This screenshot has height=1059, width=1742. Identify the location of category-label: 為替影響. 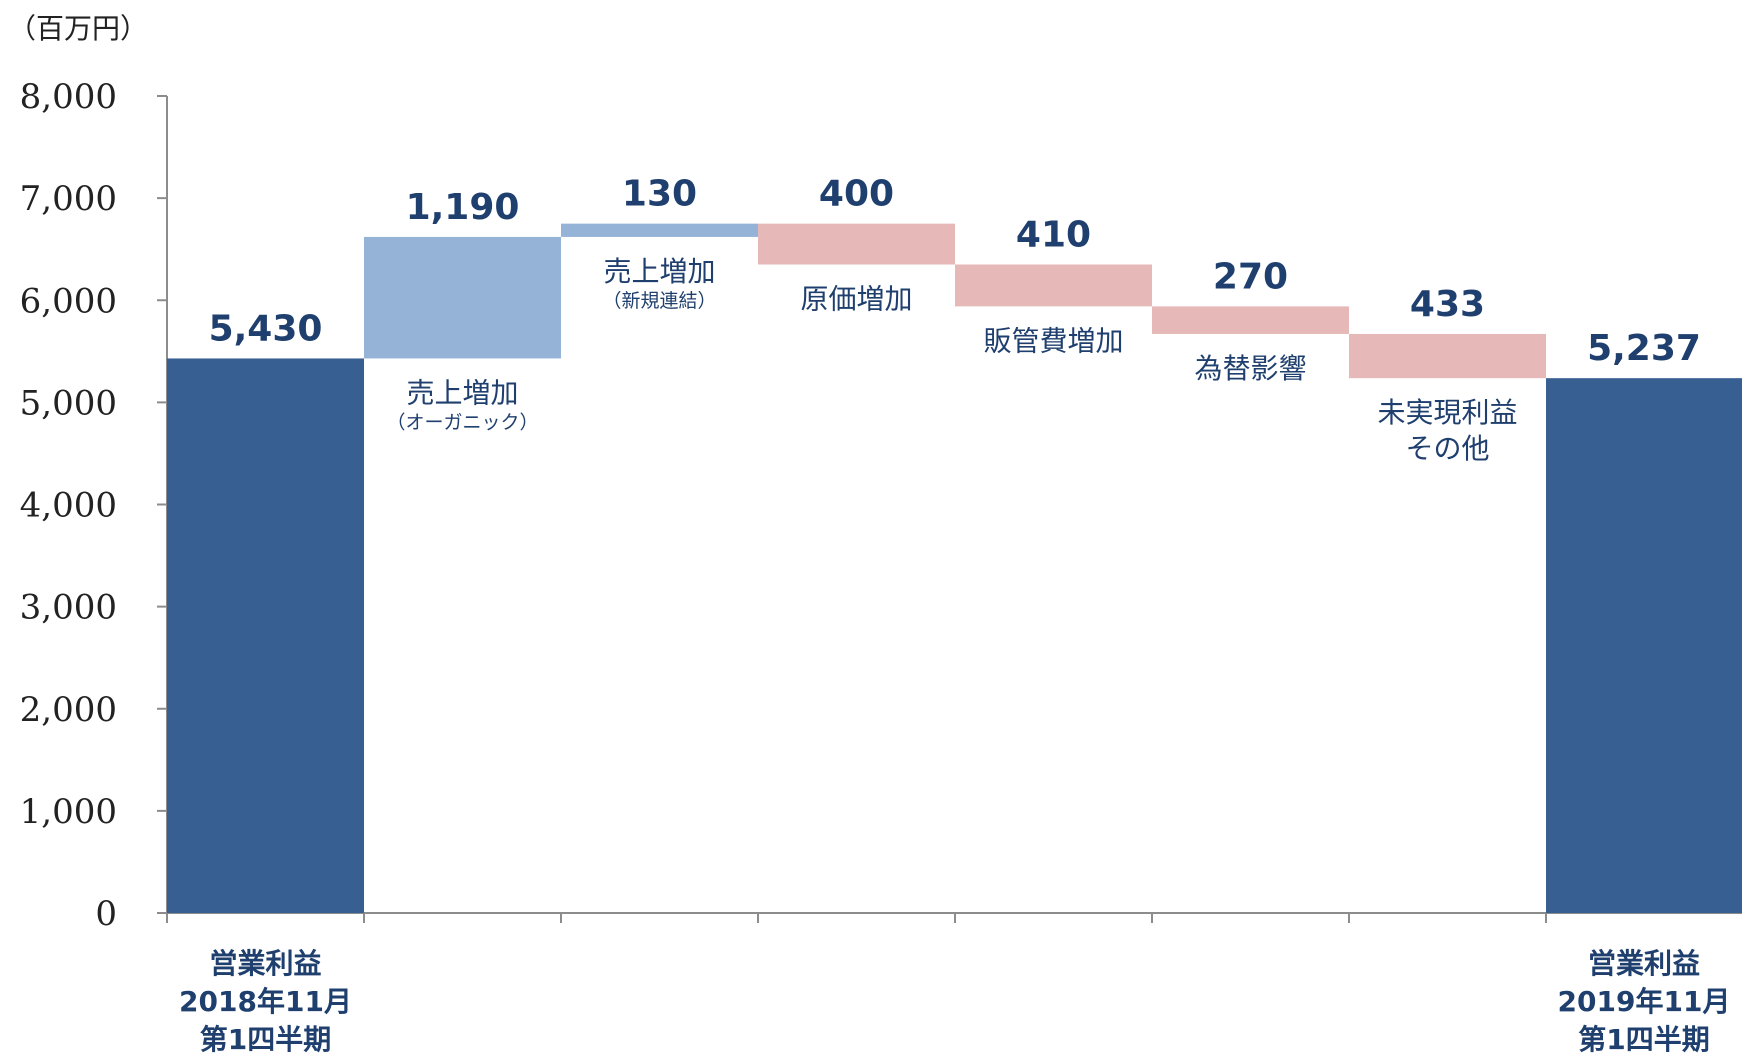
(1250, 368).